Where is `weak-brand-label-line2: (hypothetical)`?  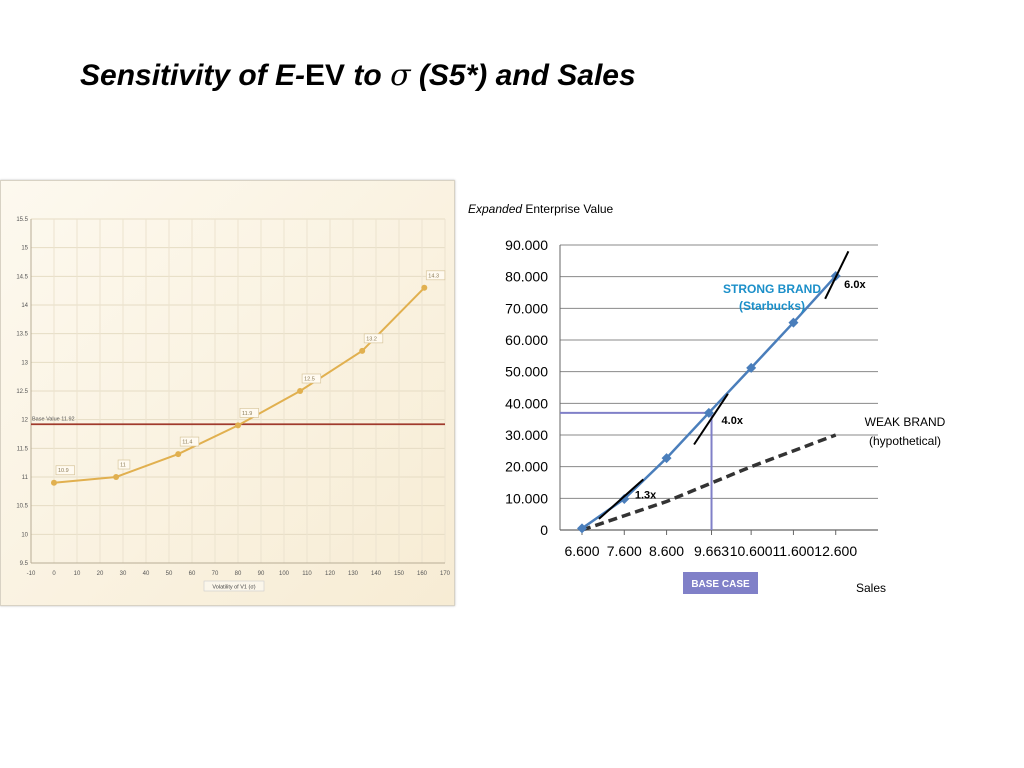
weak-brand-label-line2: (hypothetical) is located at coordinates (905, 441).